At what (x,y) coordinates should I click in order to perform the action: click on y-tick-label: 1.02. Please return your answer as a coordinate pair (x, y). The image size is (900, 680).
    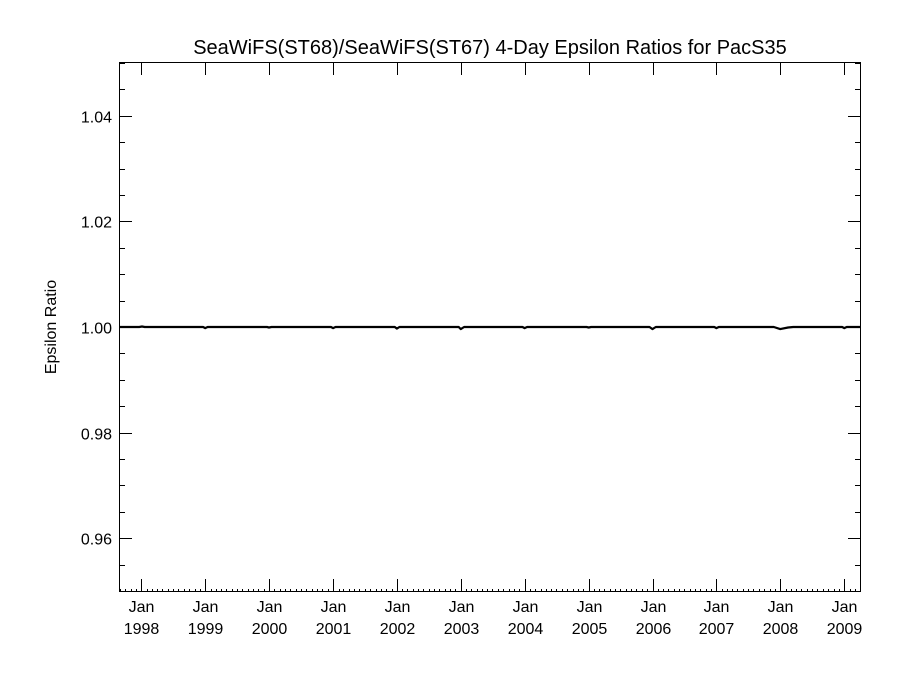
    Looking at the image, I should click on (96, 223).